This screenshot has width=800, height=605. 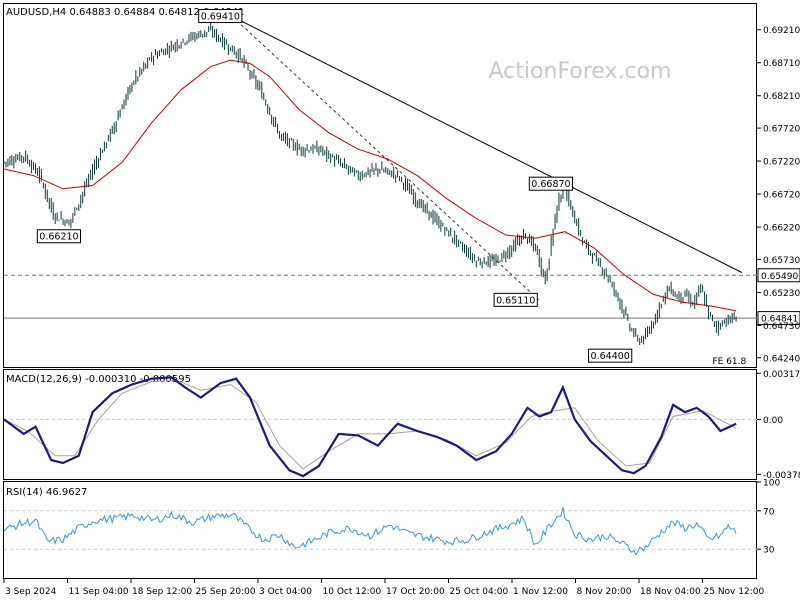 I want to click on price-axis-tick-label: 0.66720, so click(x=781, y=196).